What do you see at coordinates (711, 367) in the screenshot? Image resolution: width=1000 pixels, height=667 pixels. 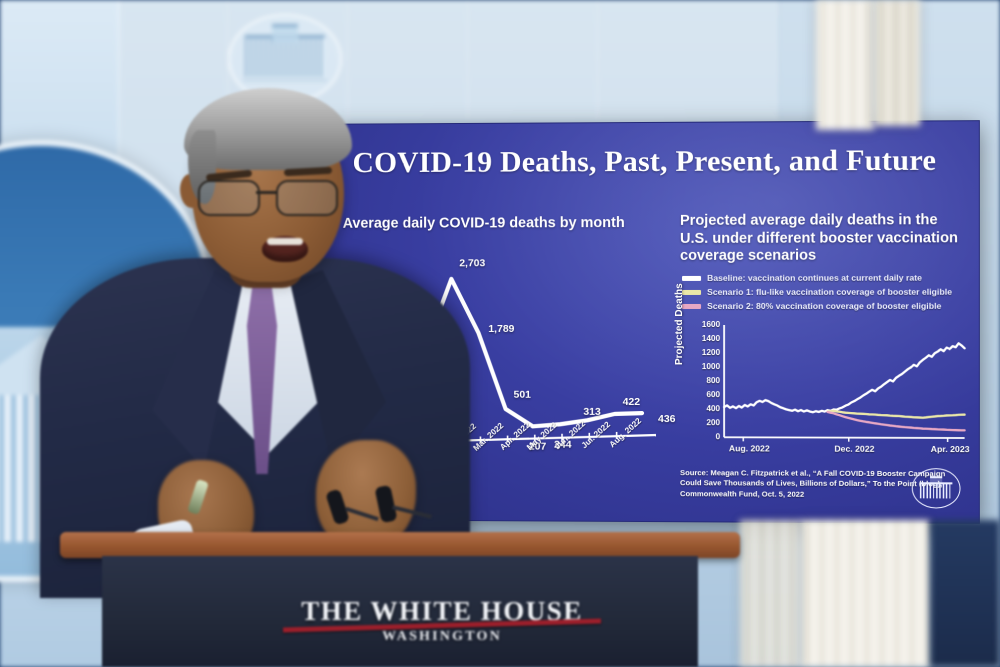 I see `right-chart-y-tick-label: 1000` at bounding box center [711, 367].